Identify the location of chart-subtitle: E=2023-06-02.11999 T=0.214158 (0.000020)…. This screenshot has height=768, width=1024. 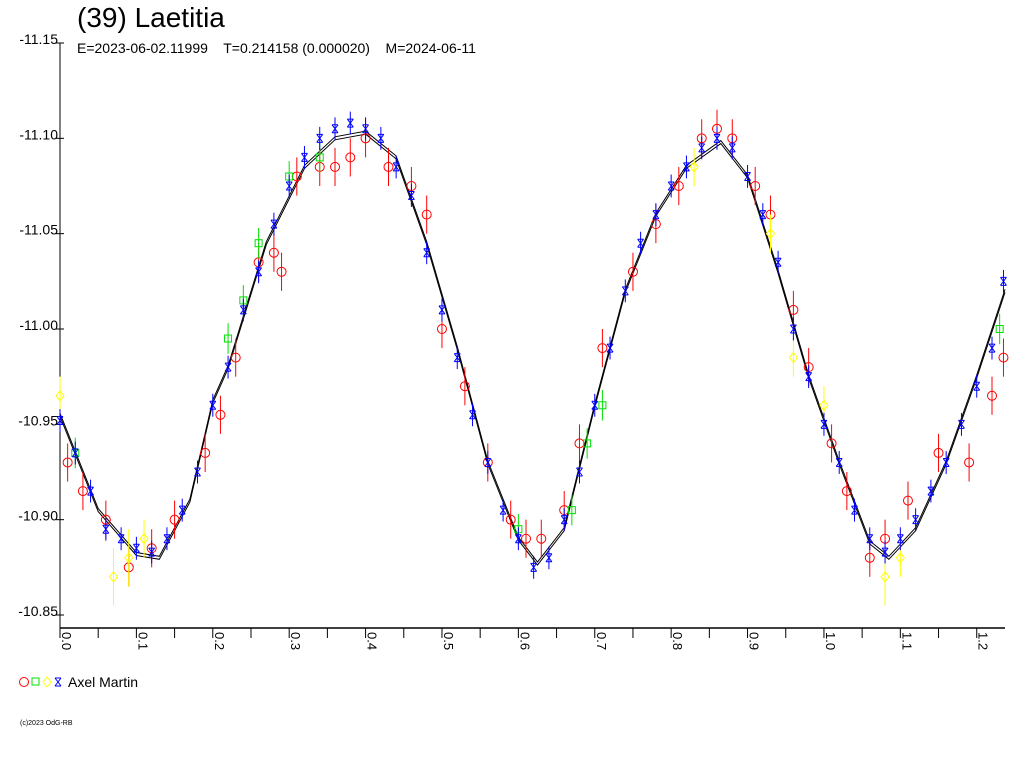
(276, 48).